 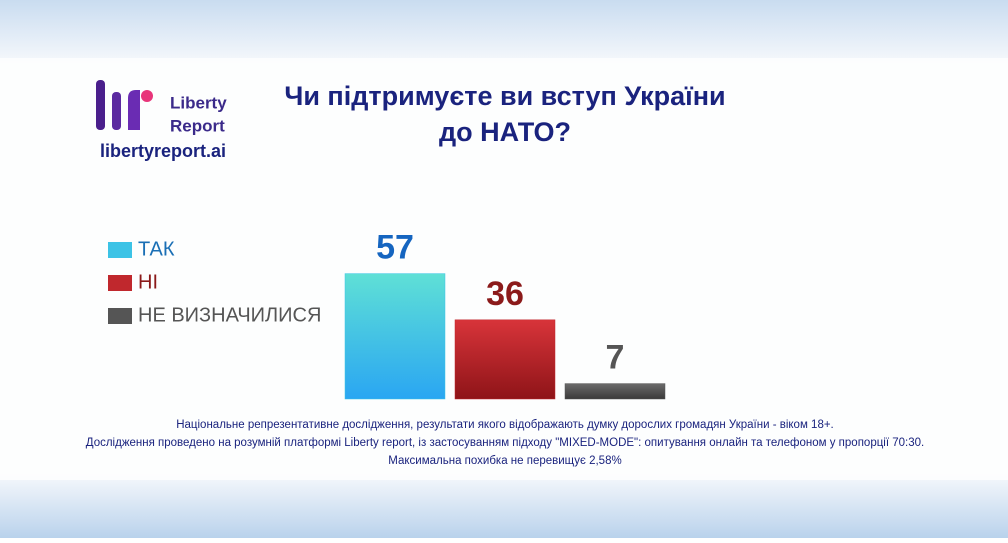 What do you see at coordinates (156, 249) in the screenshot?
I see `legend-label: ТАК` at bounding box center [156, 249].